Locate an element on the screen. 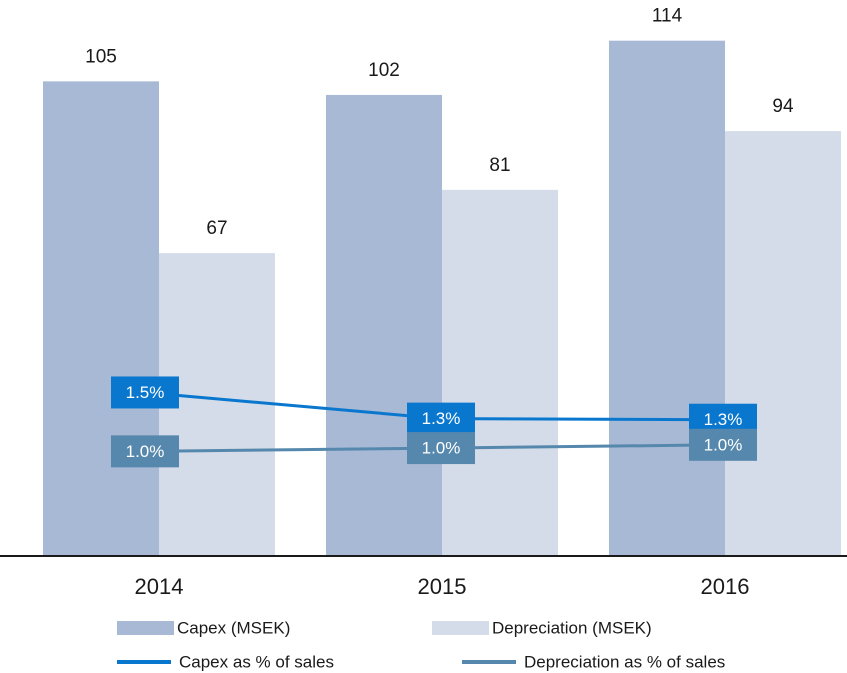 The width and height of the screenshot is (847, 673). x-tick-label: 2016 is located at coordinates (725, 586).